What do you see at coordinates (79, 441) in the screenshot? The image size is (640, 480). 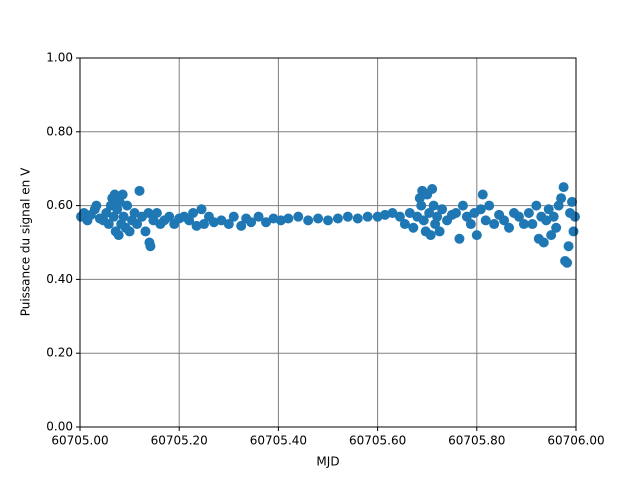 I see `x-tick-label: 60705.00` at bounding box center [79, 441].